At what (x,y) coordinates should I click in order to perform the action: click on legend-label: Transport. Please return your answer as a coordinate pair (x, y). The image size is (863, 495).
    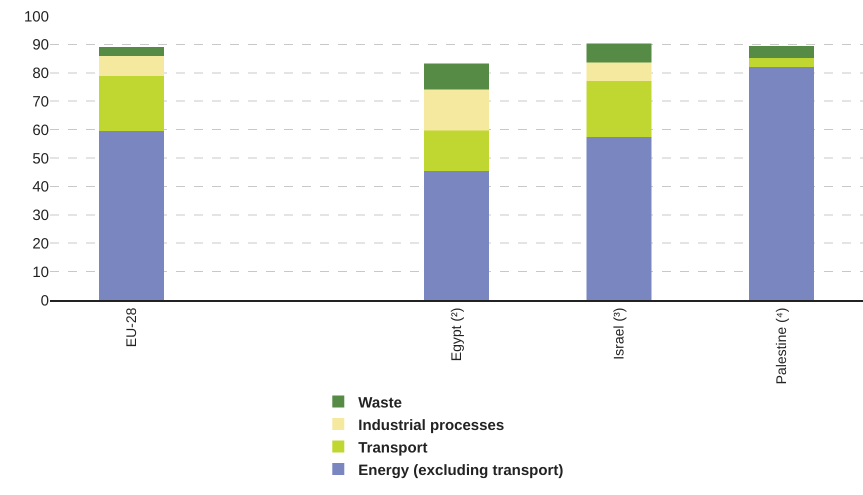
    Looking at the image, I should click on (393, 447).